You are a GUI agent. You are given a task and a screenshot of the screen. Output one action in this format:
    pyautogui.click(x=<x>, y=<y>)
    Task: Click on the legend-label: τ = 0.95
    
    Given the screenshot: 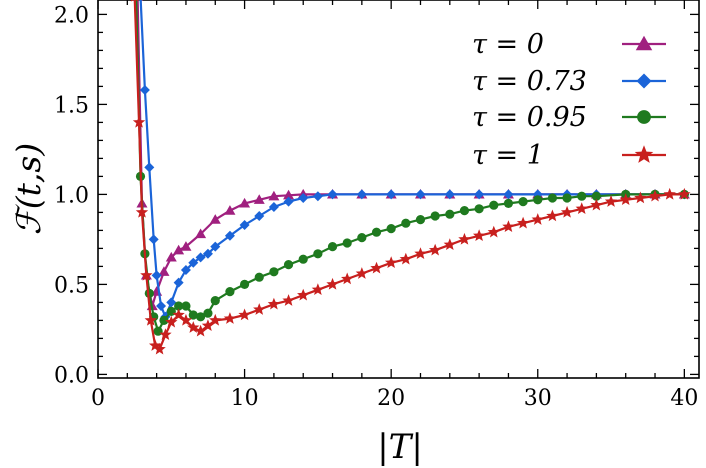 What is the action you would take?
    pyautogui.click(x=529, y=117)
    